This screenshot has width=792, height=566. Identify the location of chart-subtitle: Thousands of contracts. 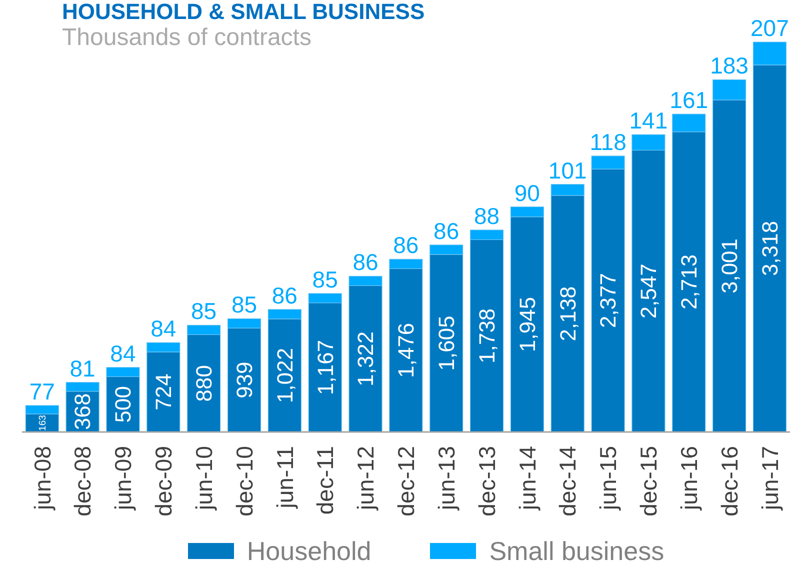
(187, 37).